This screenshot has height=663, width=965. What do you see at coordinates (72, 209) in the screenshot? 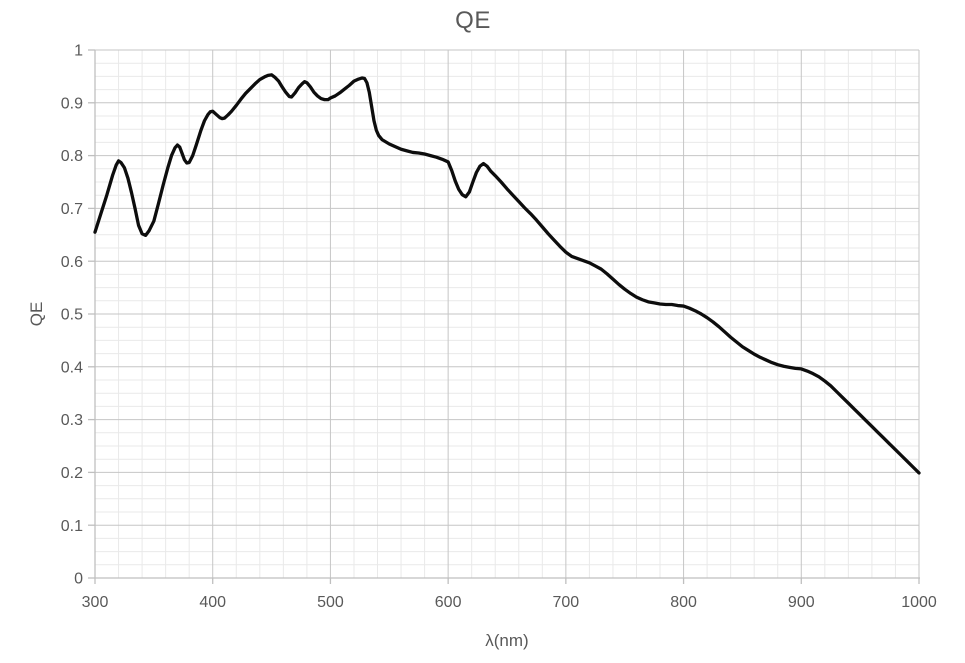
I see `y-tick-label: 0.7` at bounding box center [72, 209].